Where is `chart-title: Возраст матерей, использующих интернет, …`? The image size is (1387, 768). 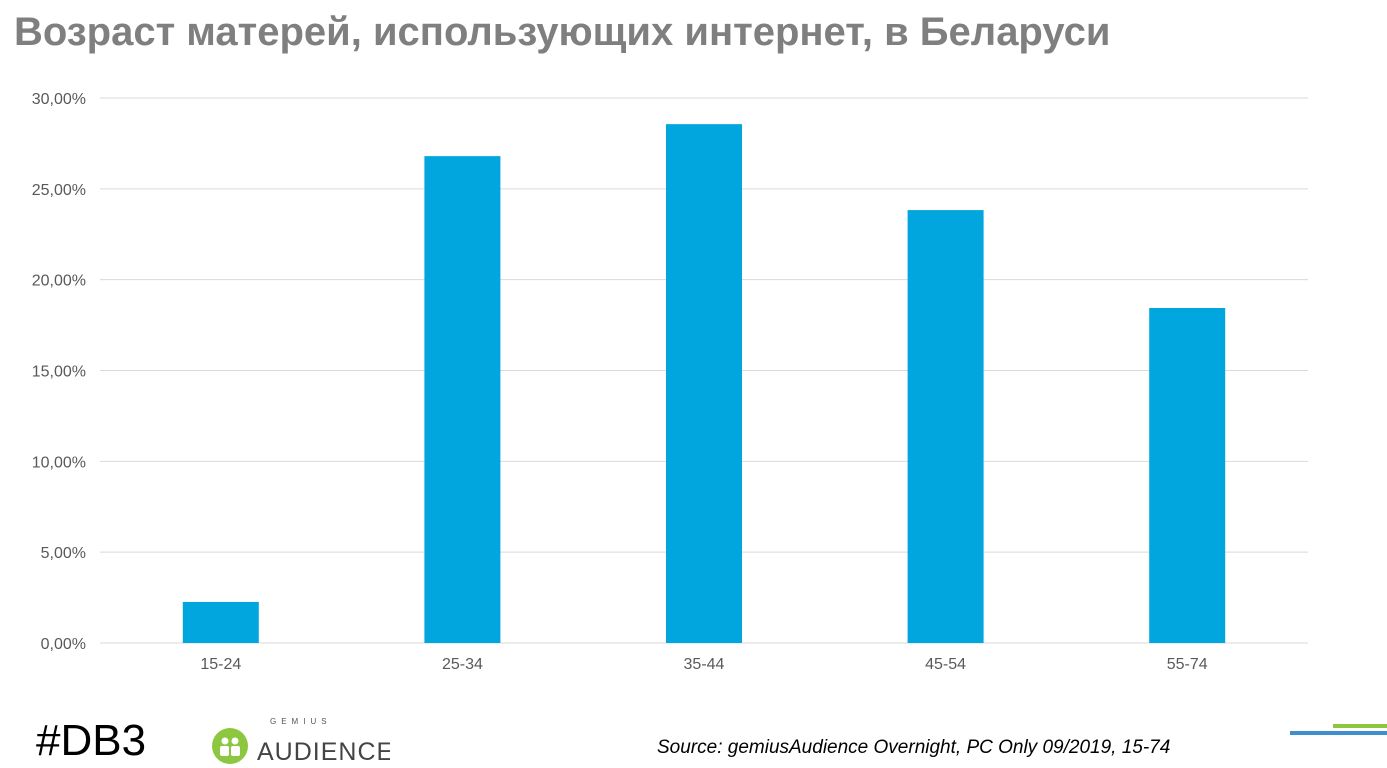
chart-title: Возраст матерей, использующих интернет, … is located at coordinates (562, 32).